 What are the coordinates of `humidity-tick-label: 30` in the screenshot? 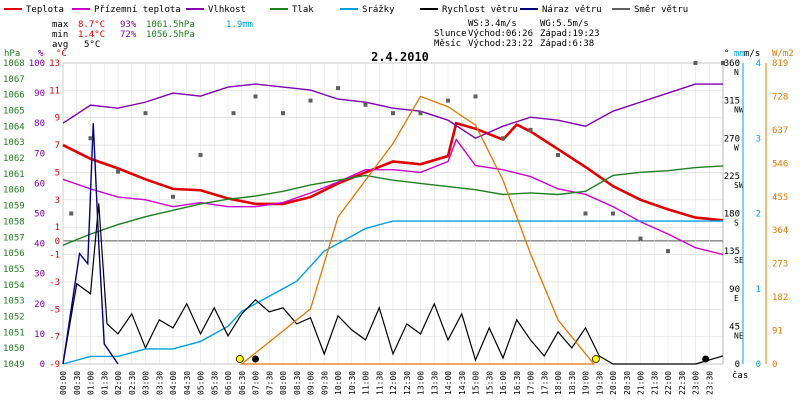 It's located at (39, 275).